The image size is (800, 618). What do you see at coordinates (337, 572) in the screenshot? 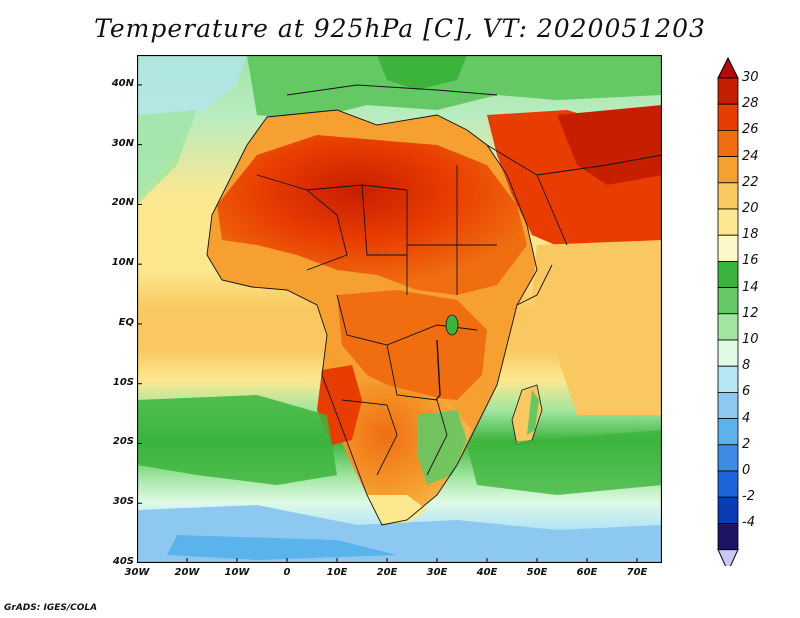
I see `lon-label: 10E` at bounding box center [337, 572].